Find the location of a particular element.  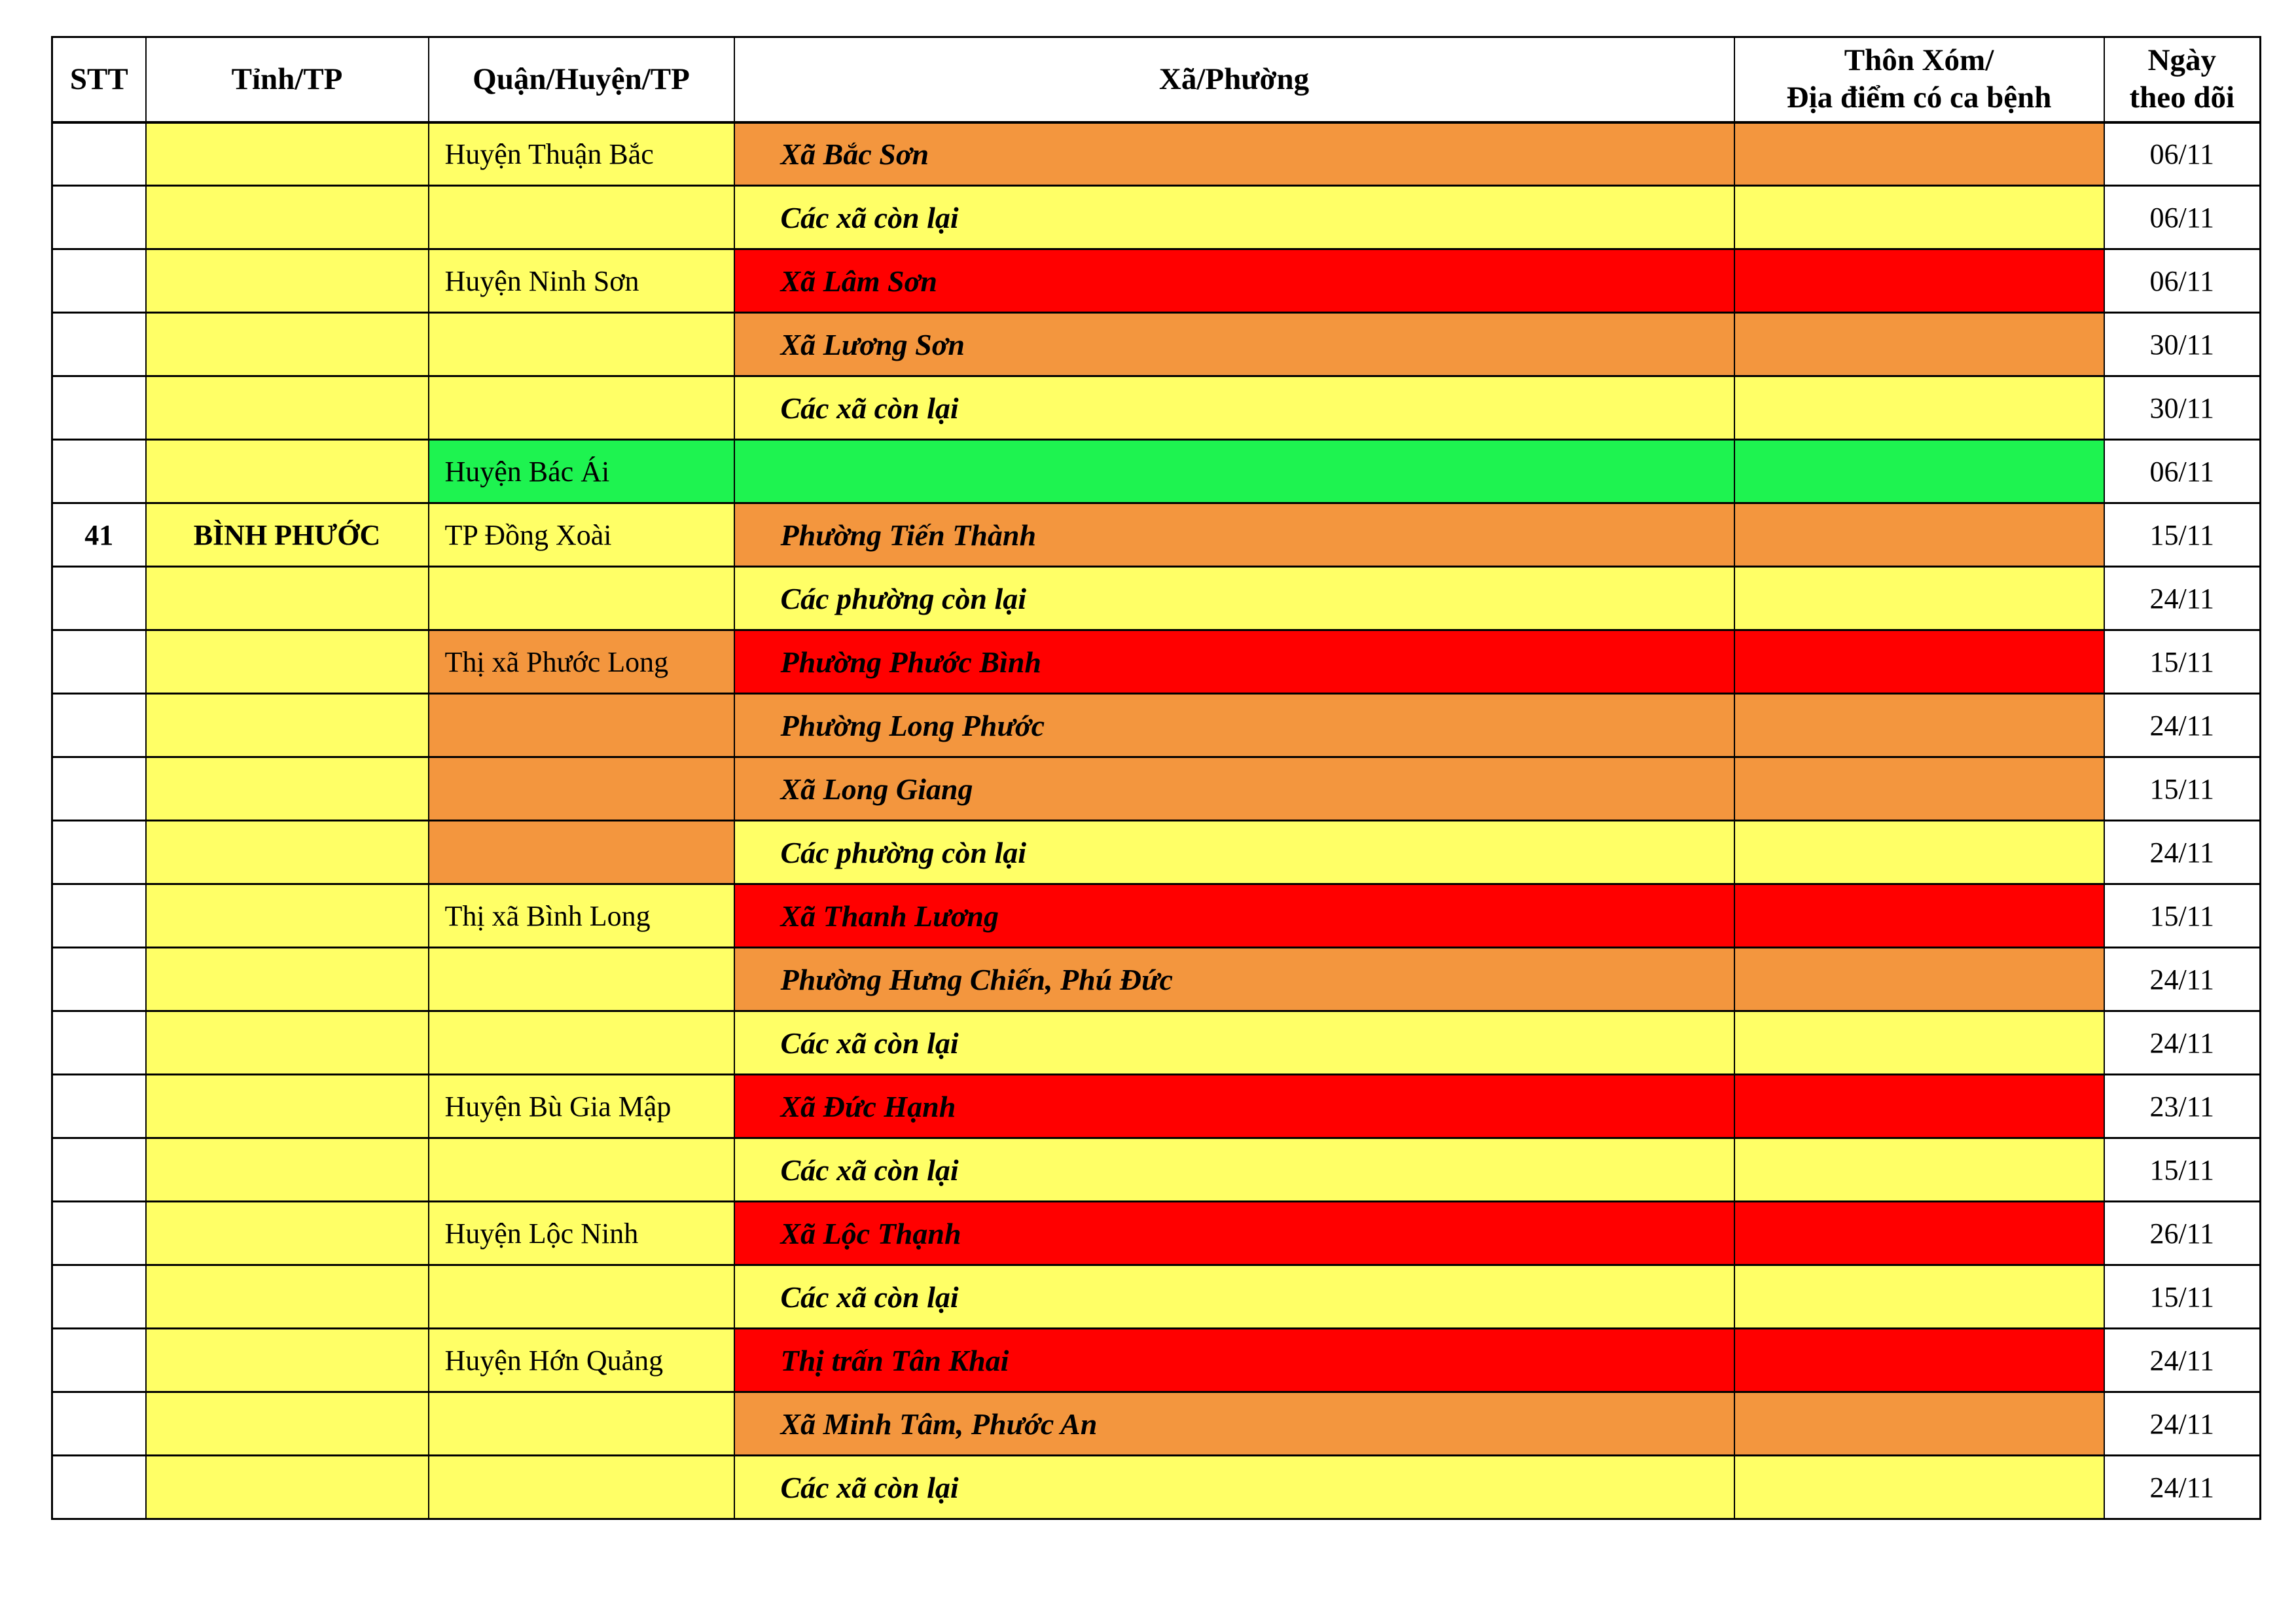

table-row: Huyện Hớn Quảng Thị trấn Tân Khai 24/11 is located at coordinates (1156, 1360).